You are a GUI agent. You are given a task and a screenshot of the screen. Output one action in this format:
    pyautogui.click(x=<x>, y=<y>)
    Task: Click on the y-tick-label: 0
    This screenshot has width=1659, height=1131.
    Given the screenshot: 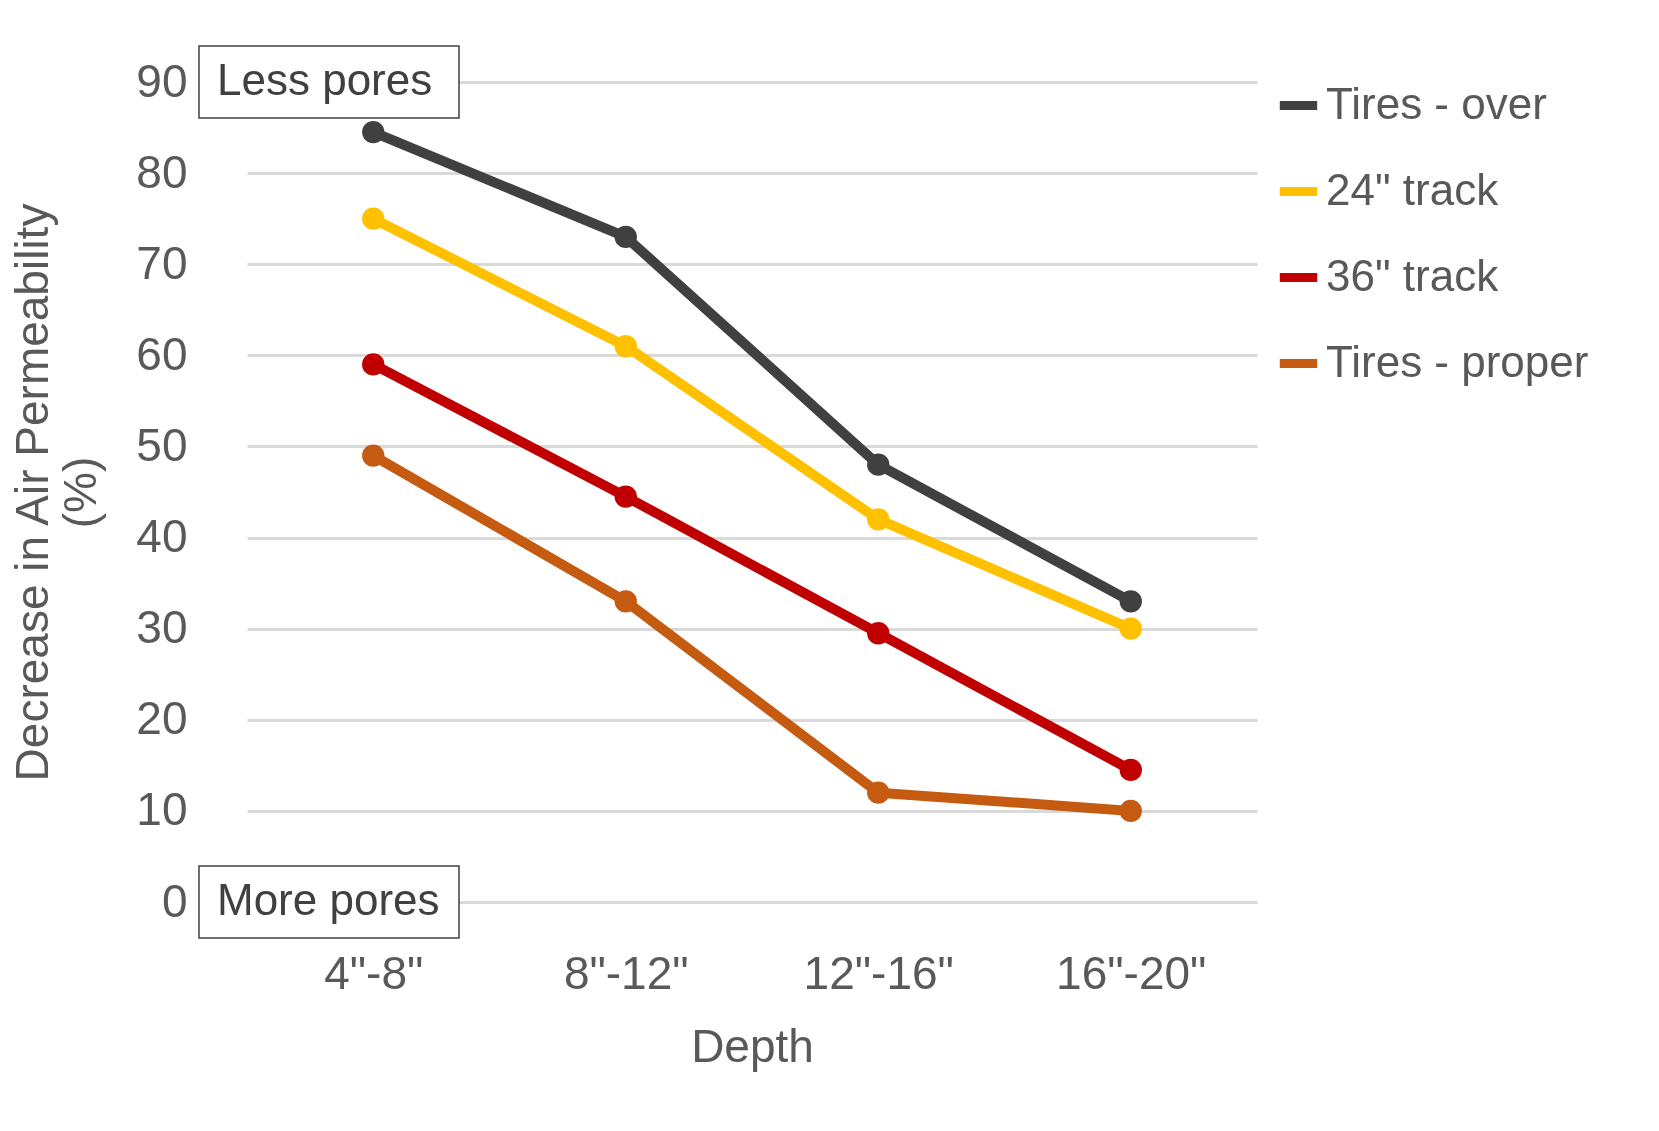 What is the action you would take?
    pyautogui.click(x=174, y=900)
    